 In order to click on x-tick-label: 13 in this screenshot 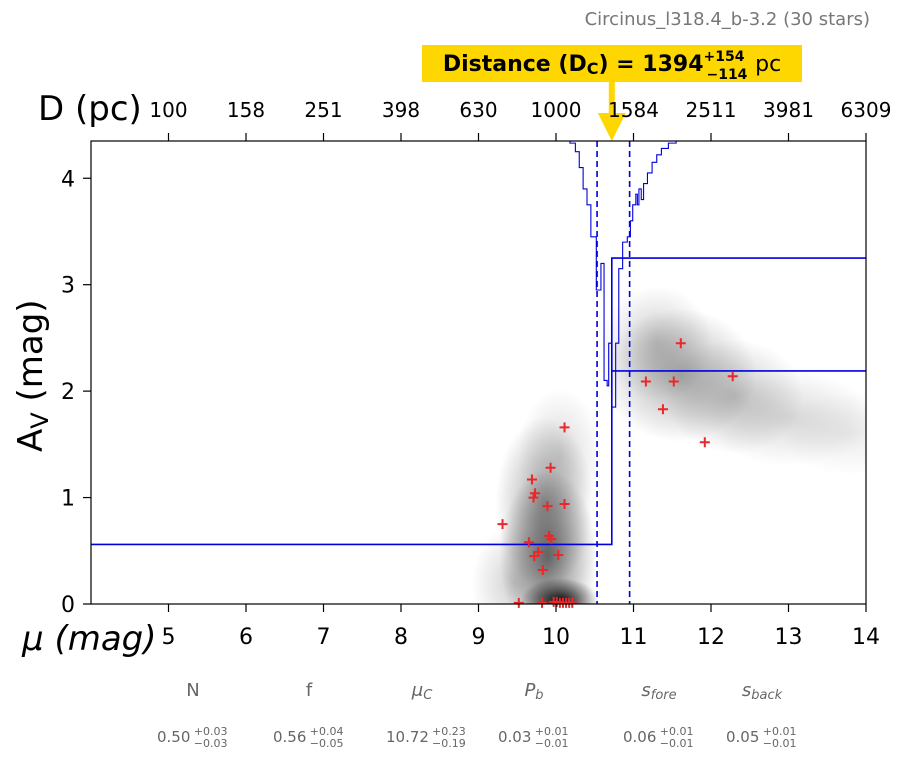, I will do `click(789, 637)`.